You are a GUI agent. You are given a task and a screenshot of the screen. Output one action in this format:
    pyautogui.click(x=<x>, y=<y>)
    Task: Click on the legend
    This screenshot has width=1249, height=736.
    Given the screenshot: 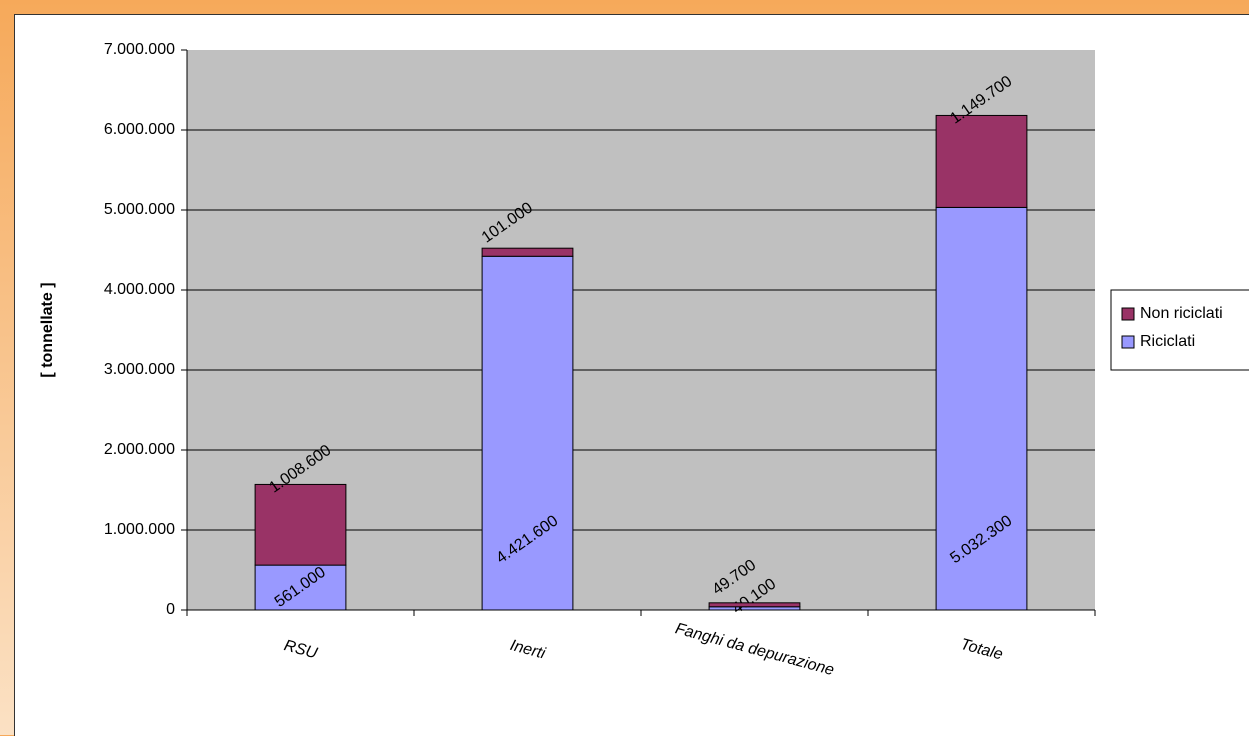 What is the action you would take?
    pyautogui.click(x=1179, y=330)
    